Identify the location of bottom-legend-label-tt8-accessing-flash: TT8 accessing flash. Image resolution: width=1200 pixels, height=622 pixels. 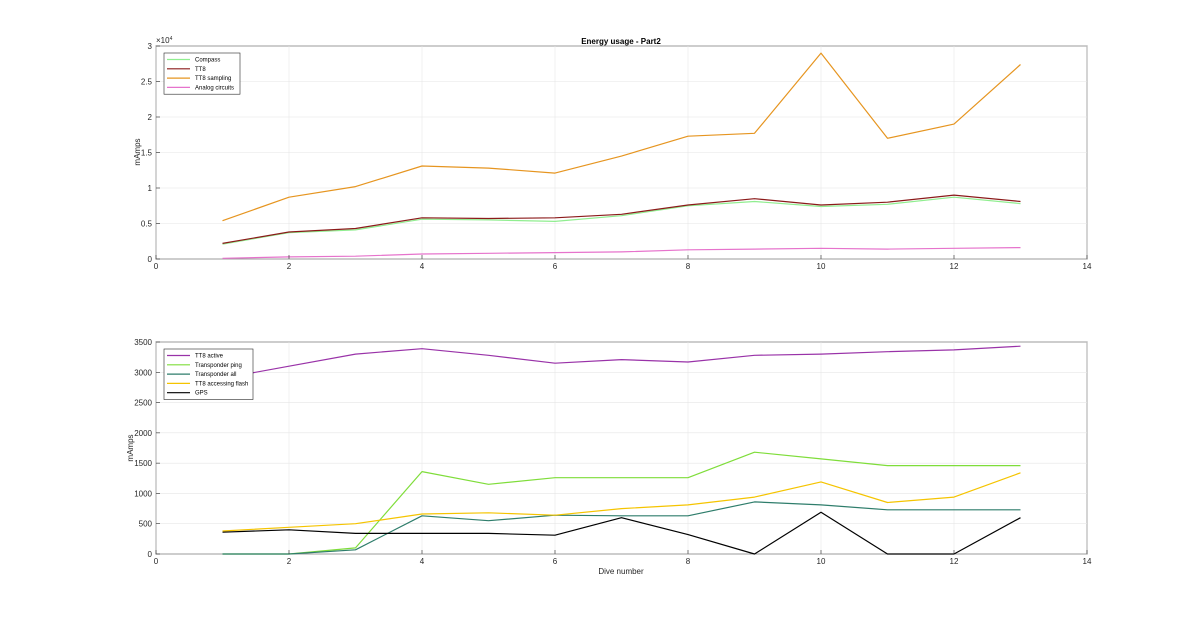
(221, 384).